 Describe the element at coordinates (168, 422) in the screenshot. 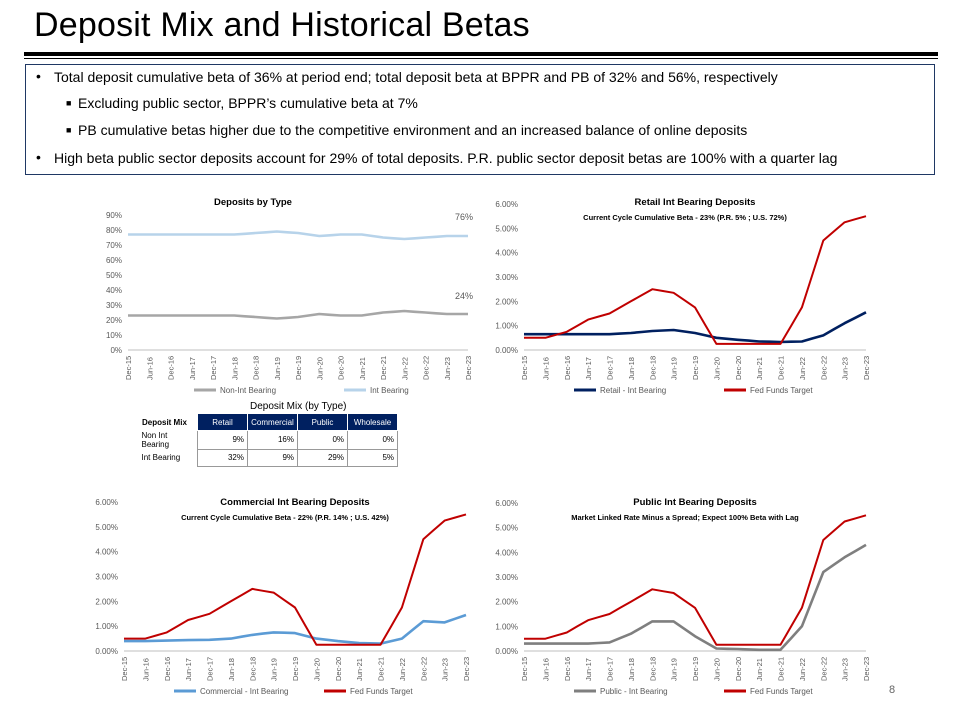

I see `table-header-cell: Deposit Mix` at that location.